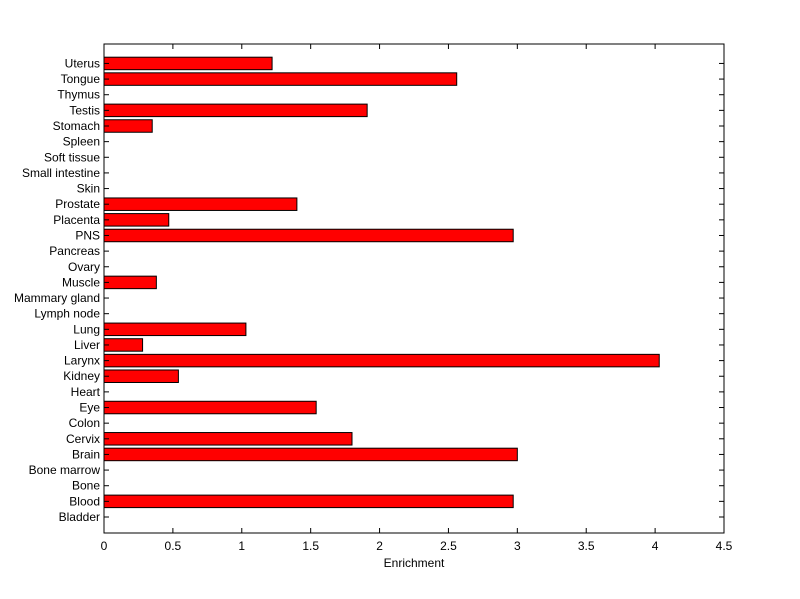  What do you see at coordinates (82, 63) in the screenshot?
I see `y-tick-label-uterus: Uterus` at bounding box center [82, 63].